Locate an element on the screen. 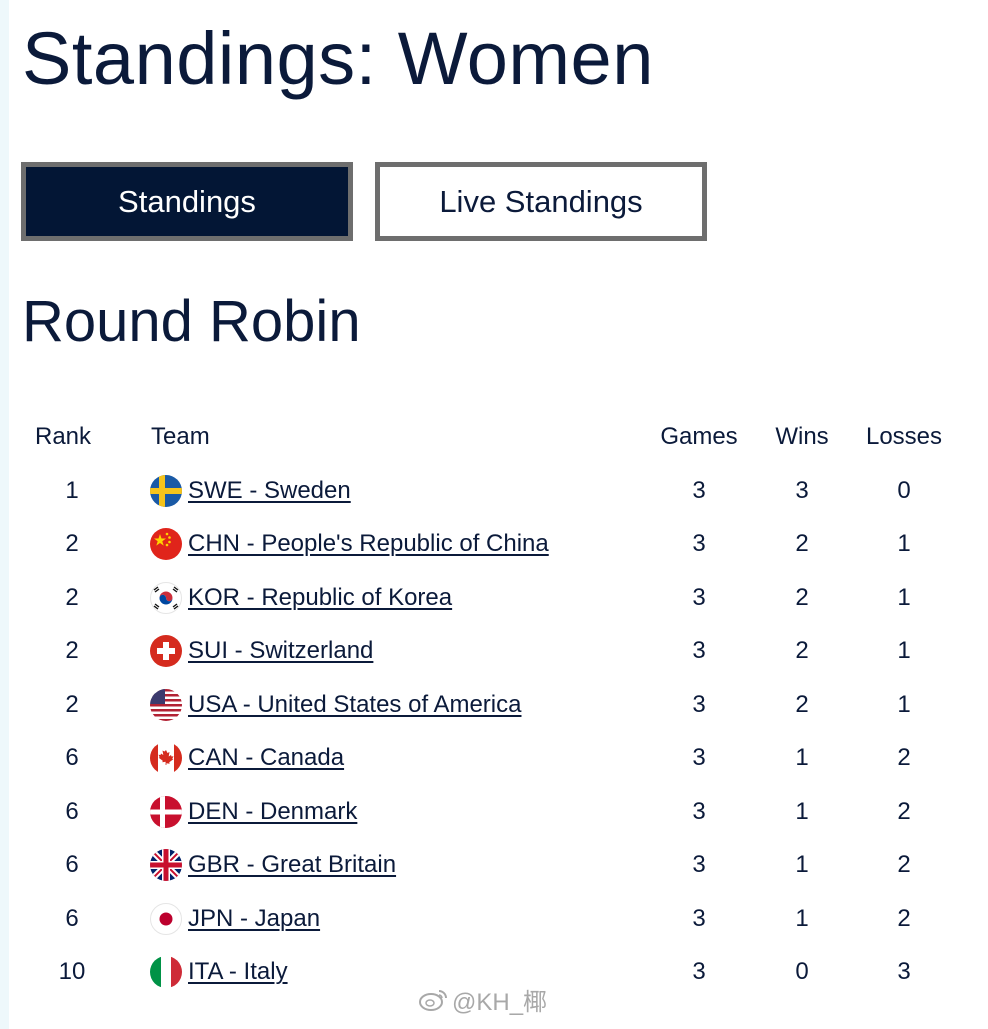 This screenshot has height=1029, width=988. china-flag-icon is located at coordinates (166, 544).